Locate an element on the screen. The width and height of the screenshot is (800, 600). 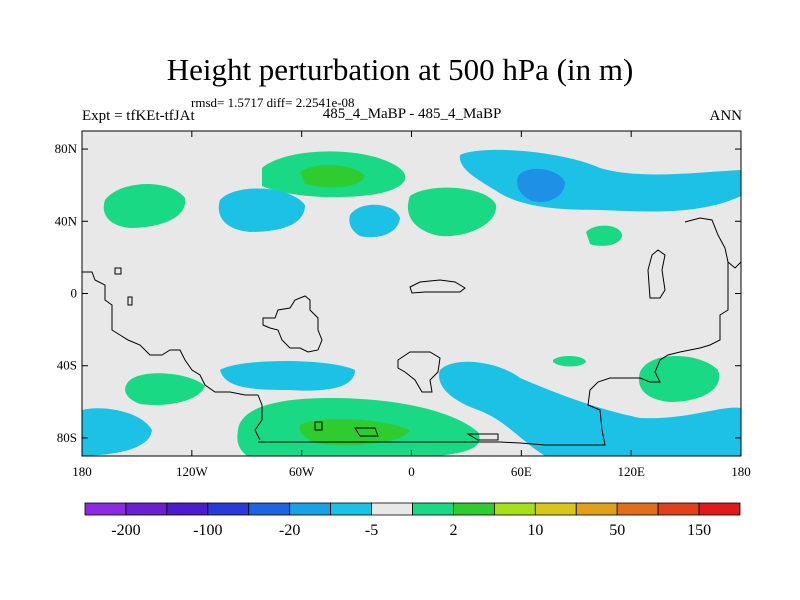
case-label: 485_4_MaBP - 485_4_MaBP is located at coordinates (412, 114).